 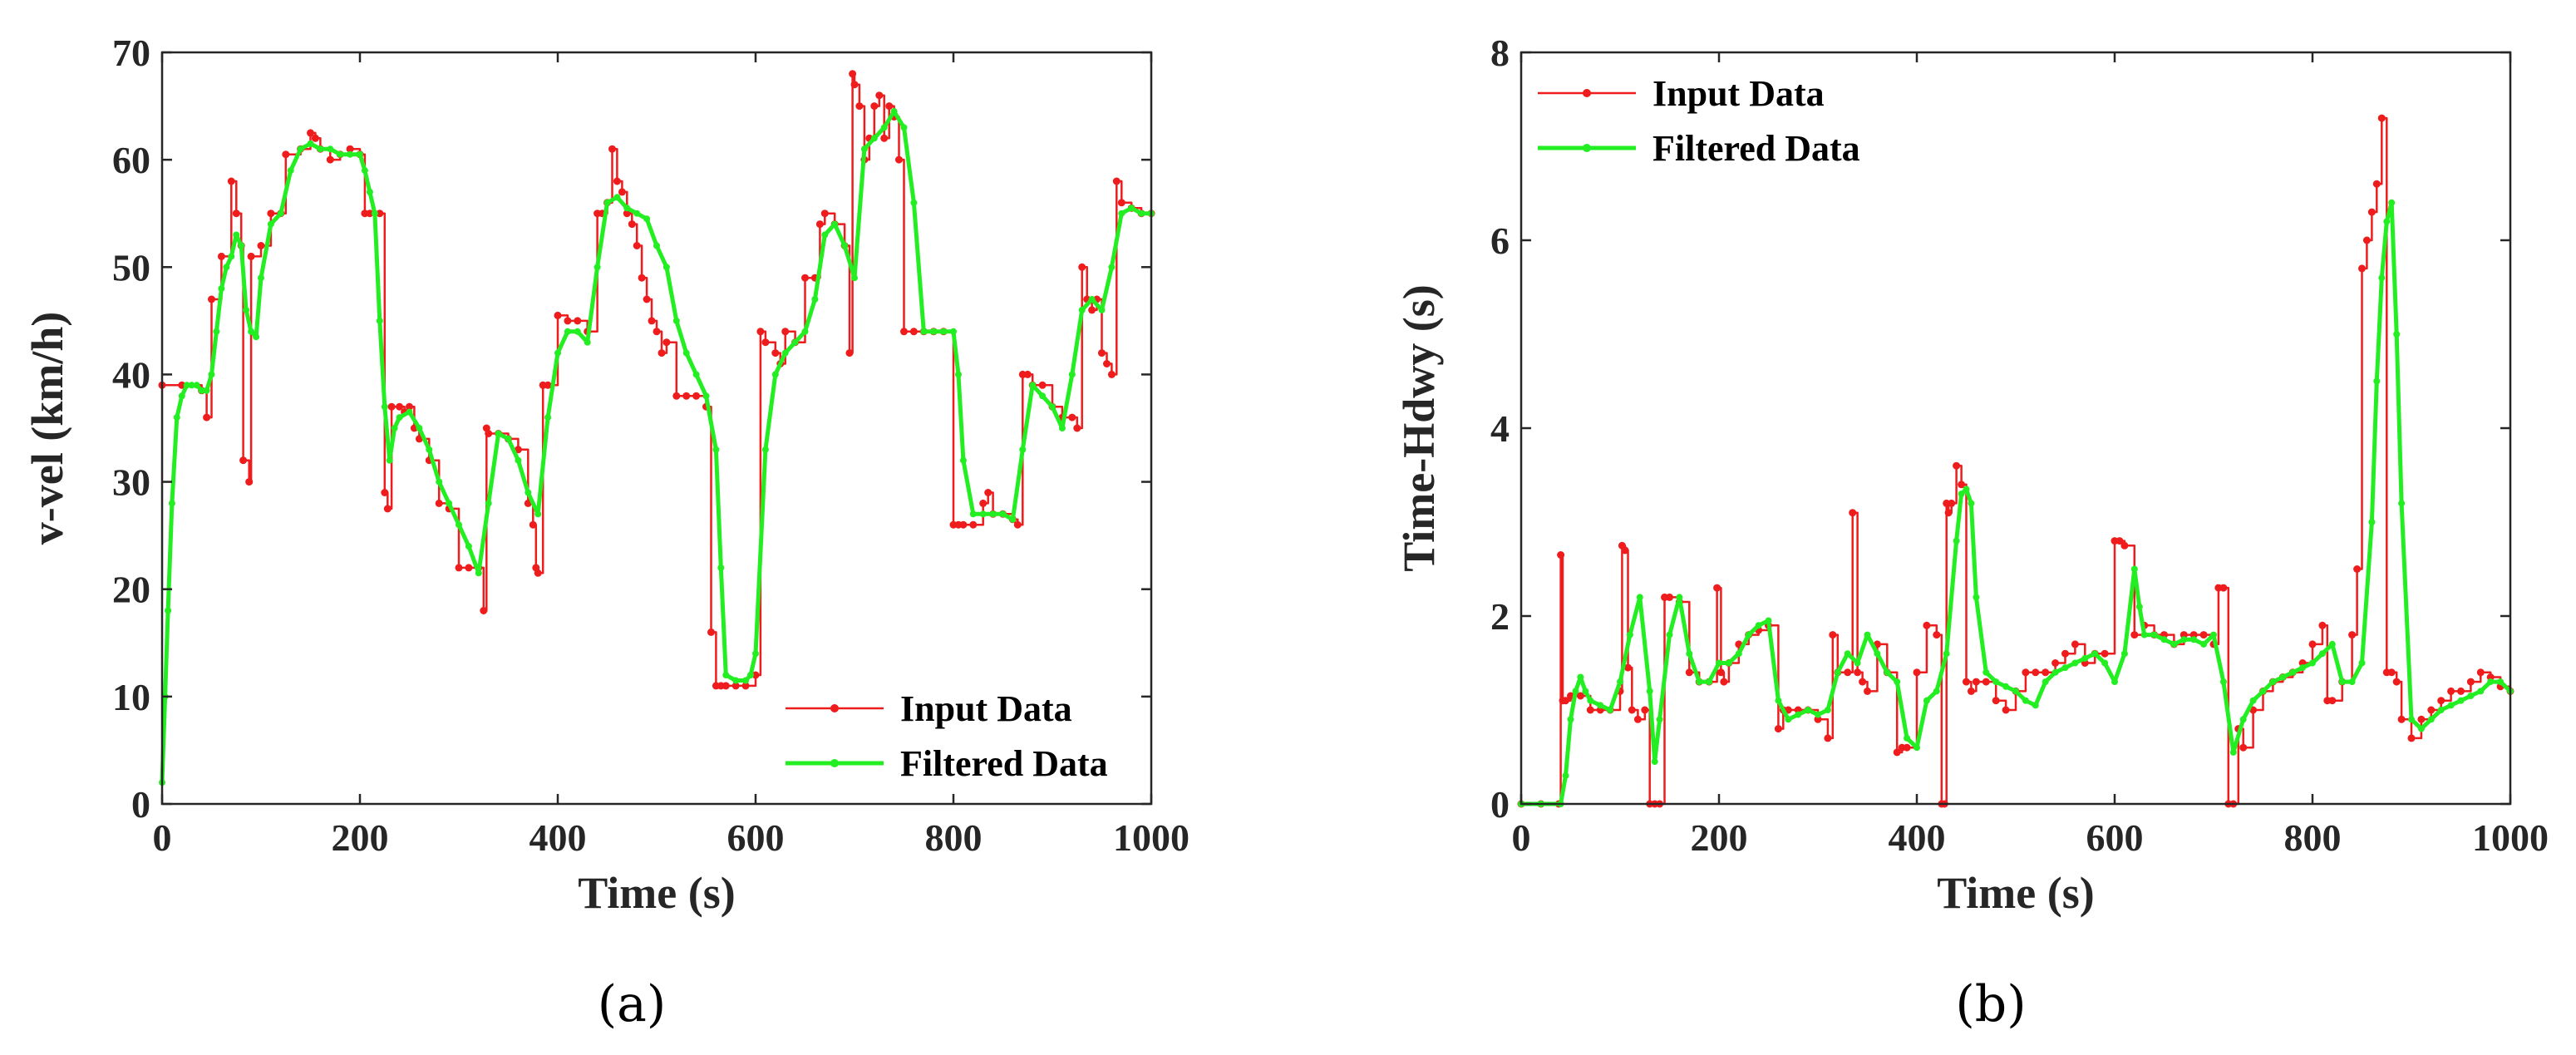 What do you see at coordinates (1419, 428) in the screenshot?
I see `y-axis-label: Time-Hdwy (s)` at bounding box center [1419, 428].